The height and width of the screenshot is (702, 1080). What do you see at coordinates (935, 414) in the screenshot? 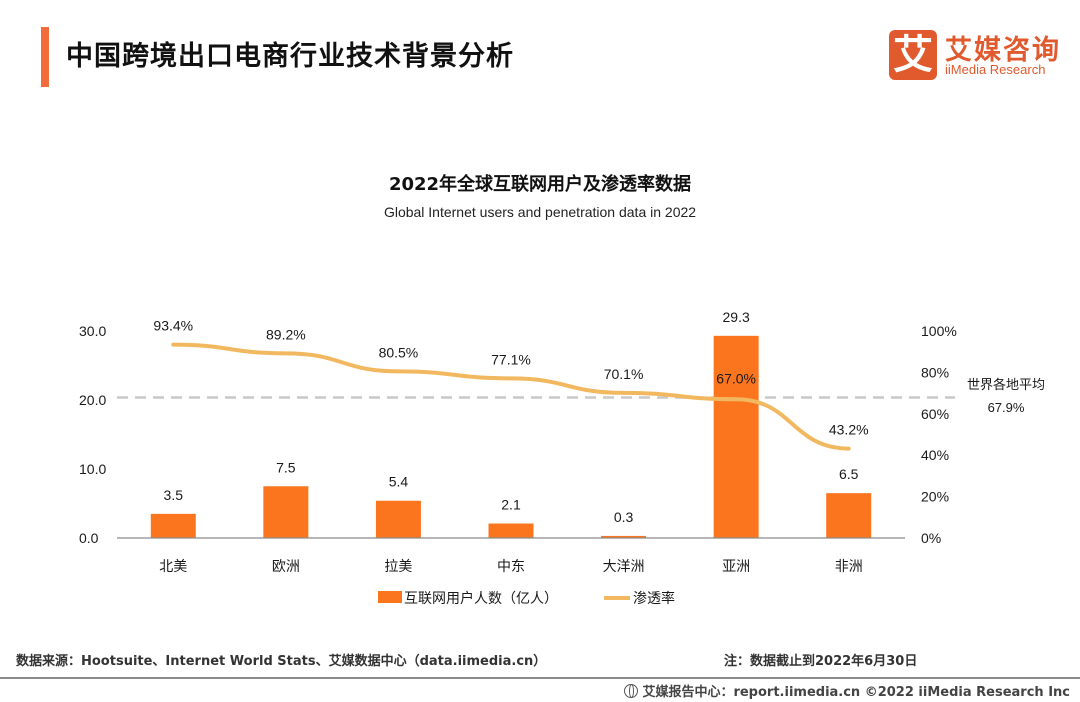
I see `right-tick-label-3: 60%` at bounding box center [935, 414].